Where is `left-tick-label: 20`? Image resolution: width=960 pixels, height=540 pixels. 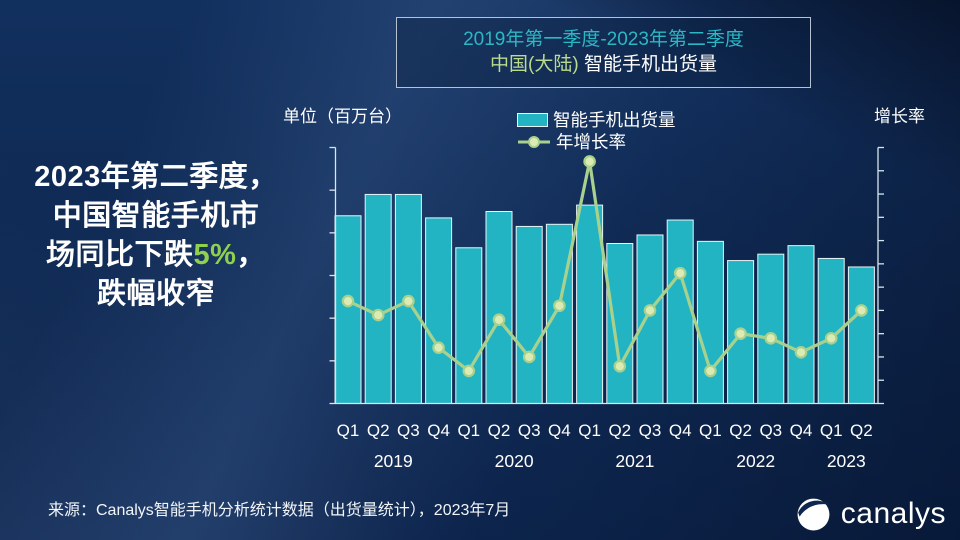 left-tick-label: 20 is located at coordinates (325, 361).